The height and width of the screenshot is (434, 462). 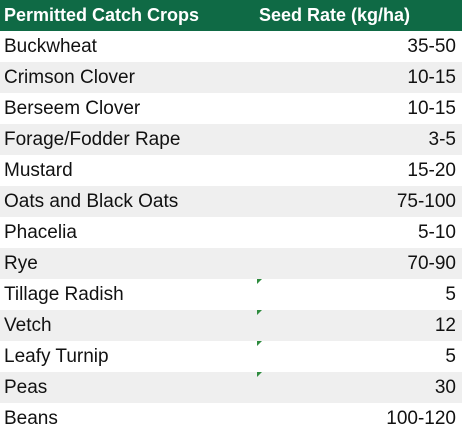 What do you see at coordinates (92, 139) in the screenshot?
I see `crop-name-cell: Forage/Fodder Rape` at bounding box center [92, 139].